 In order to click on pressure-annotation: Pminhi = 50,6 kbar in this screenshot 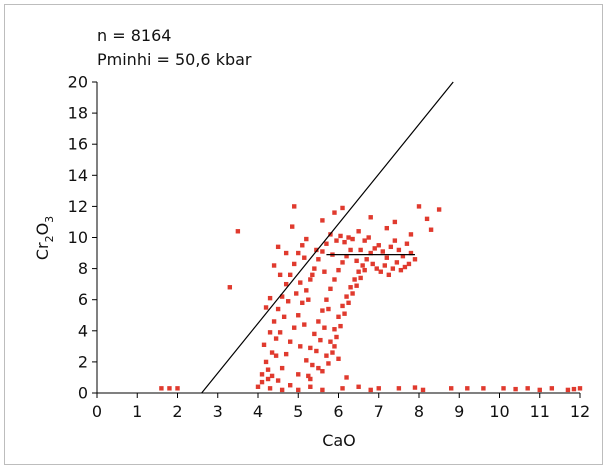, I will do `click(174, 59)`.